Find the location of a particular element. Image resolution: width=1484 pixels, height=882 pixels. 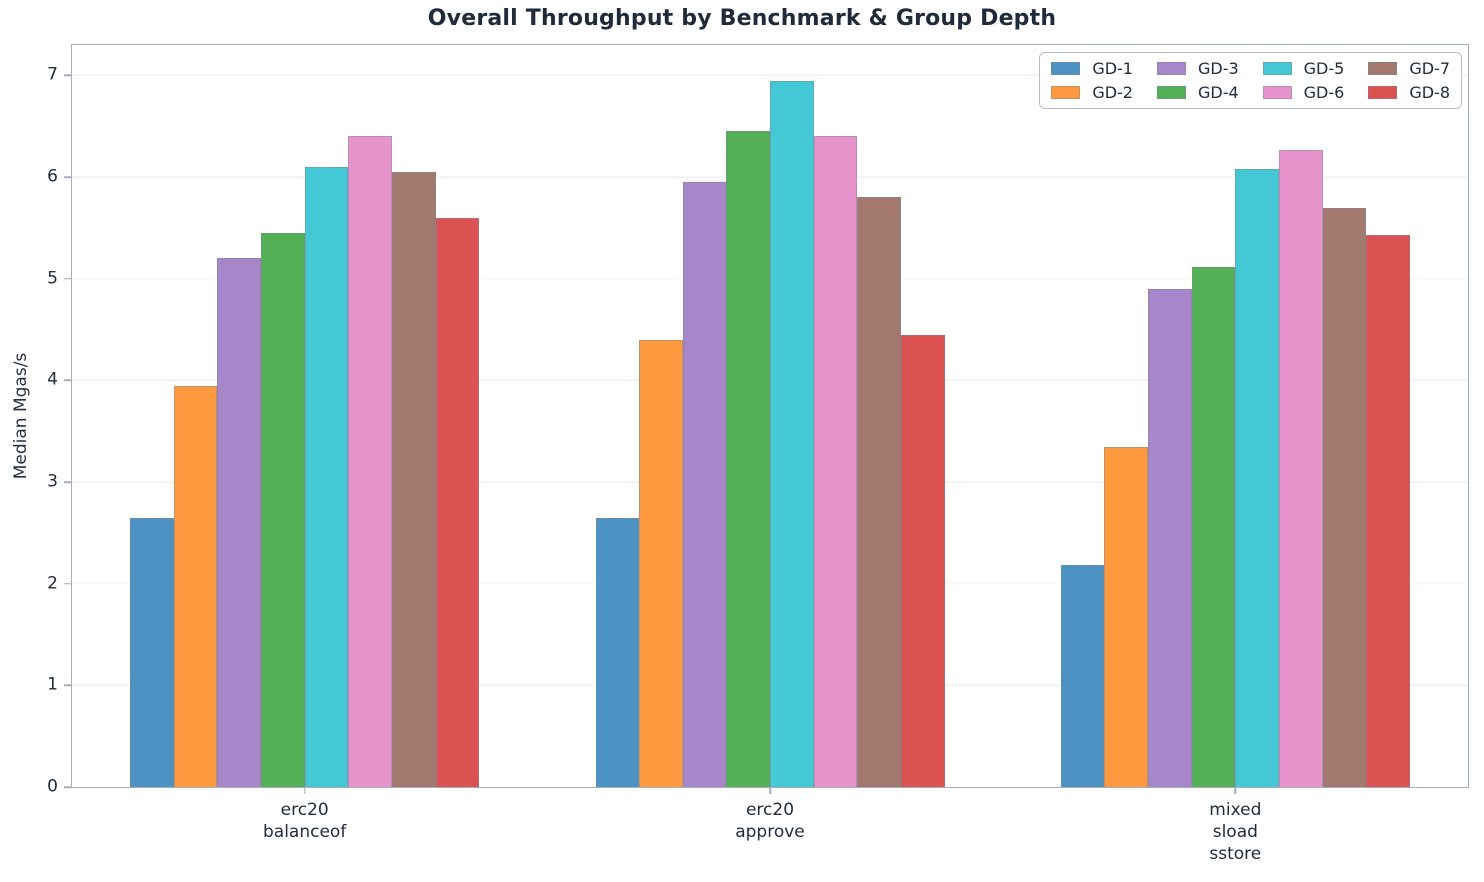

legend-item: GD-6 is located at coordinates (1303, 92).